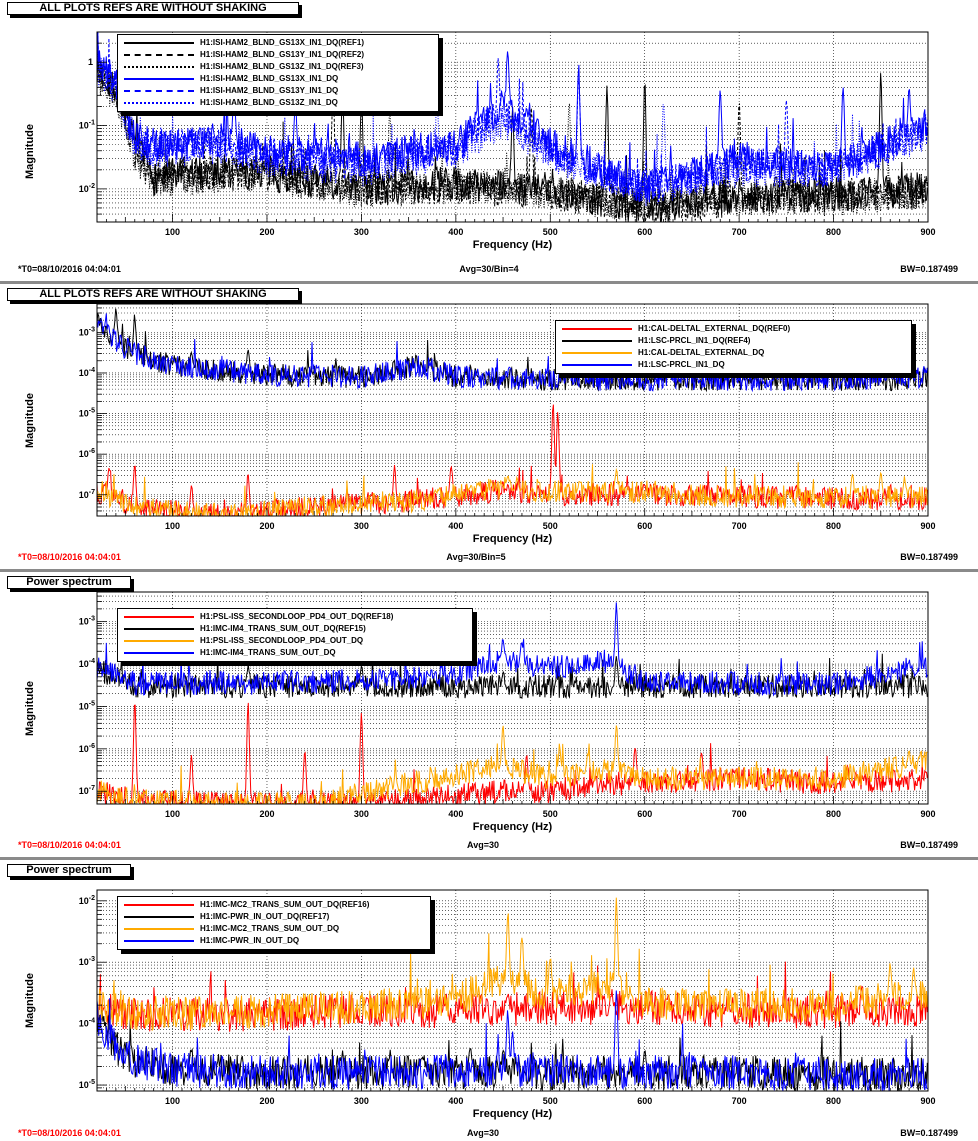 This screenshot has height=1141, width=978. I want to click on legend-label: H1:PSL-ISS_SECONDLOOP_PD4_OUT_DQ(REF18), so click(297, 616).